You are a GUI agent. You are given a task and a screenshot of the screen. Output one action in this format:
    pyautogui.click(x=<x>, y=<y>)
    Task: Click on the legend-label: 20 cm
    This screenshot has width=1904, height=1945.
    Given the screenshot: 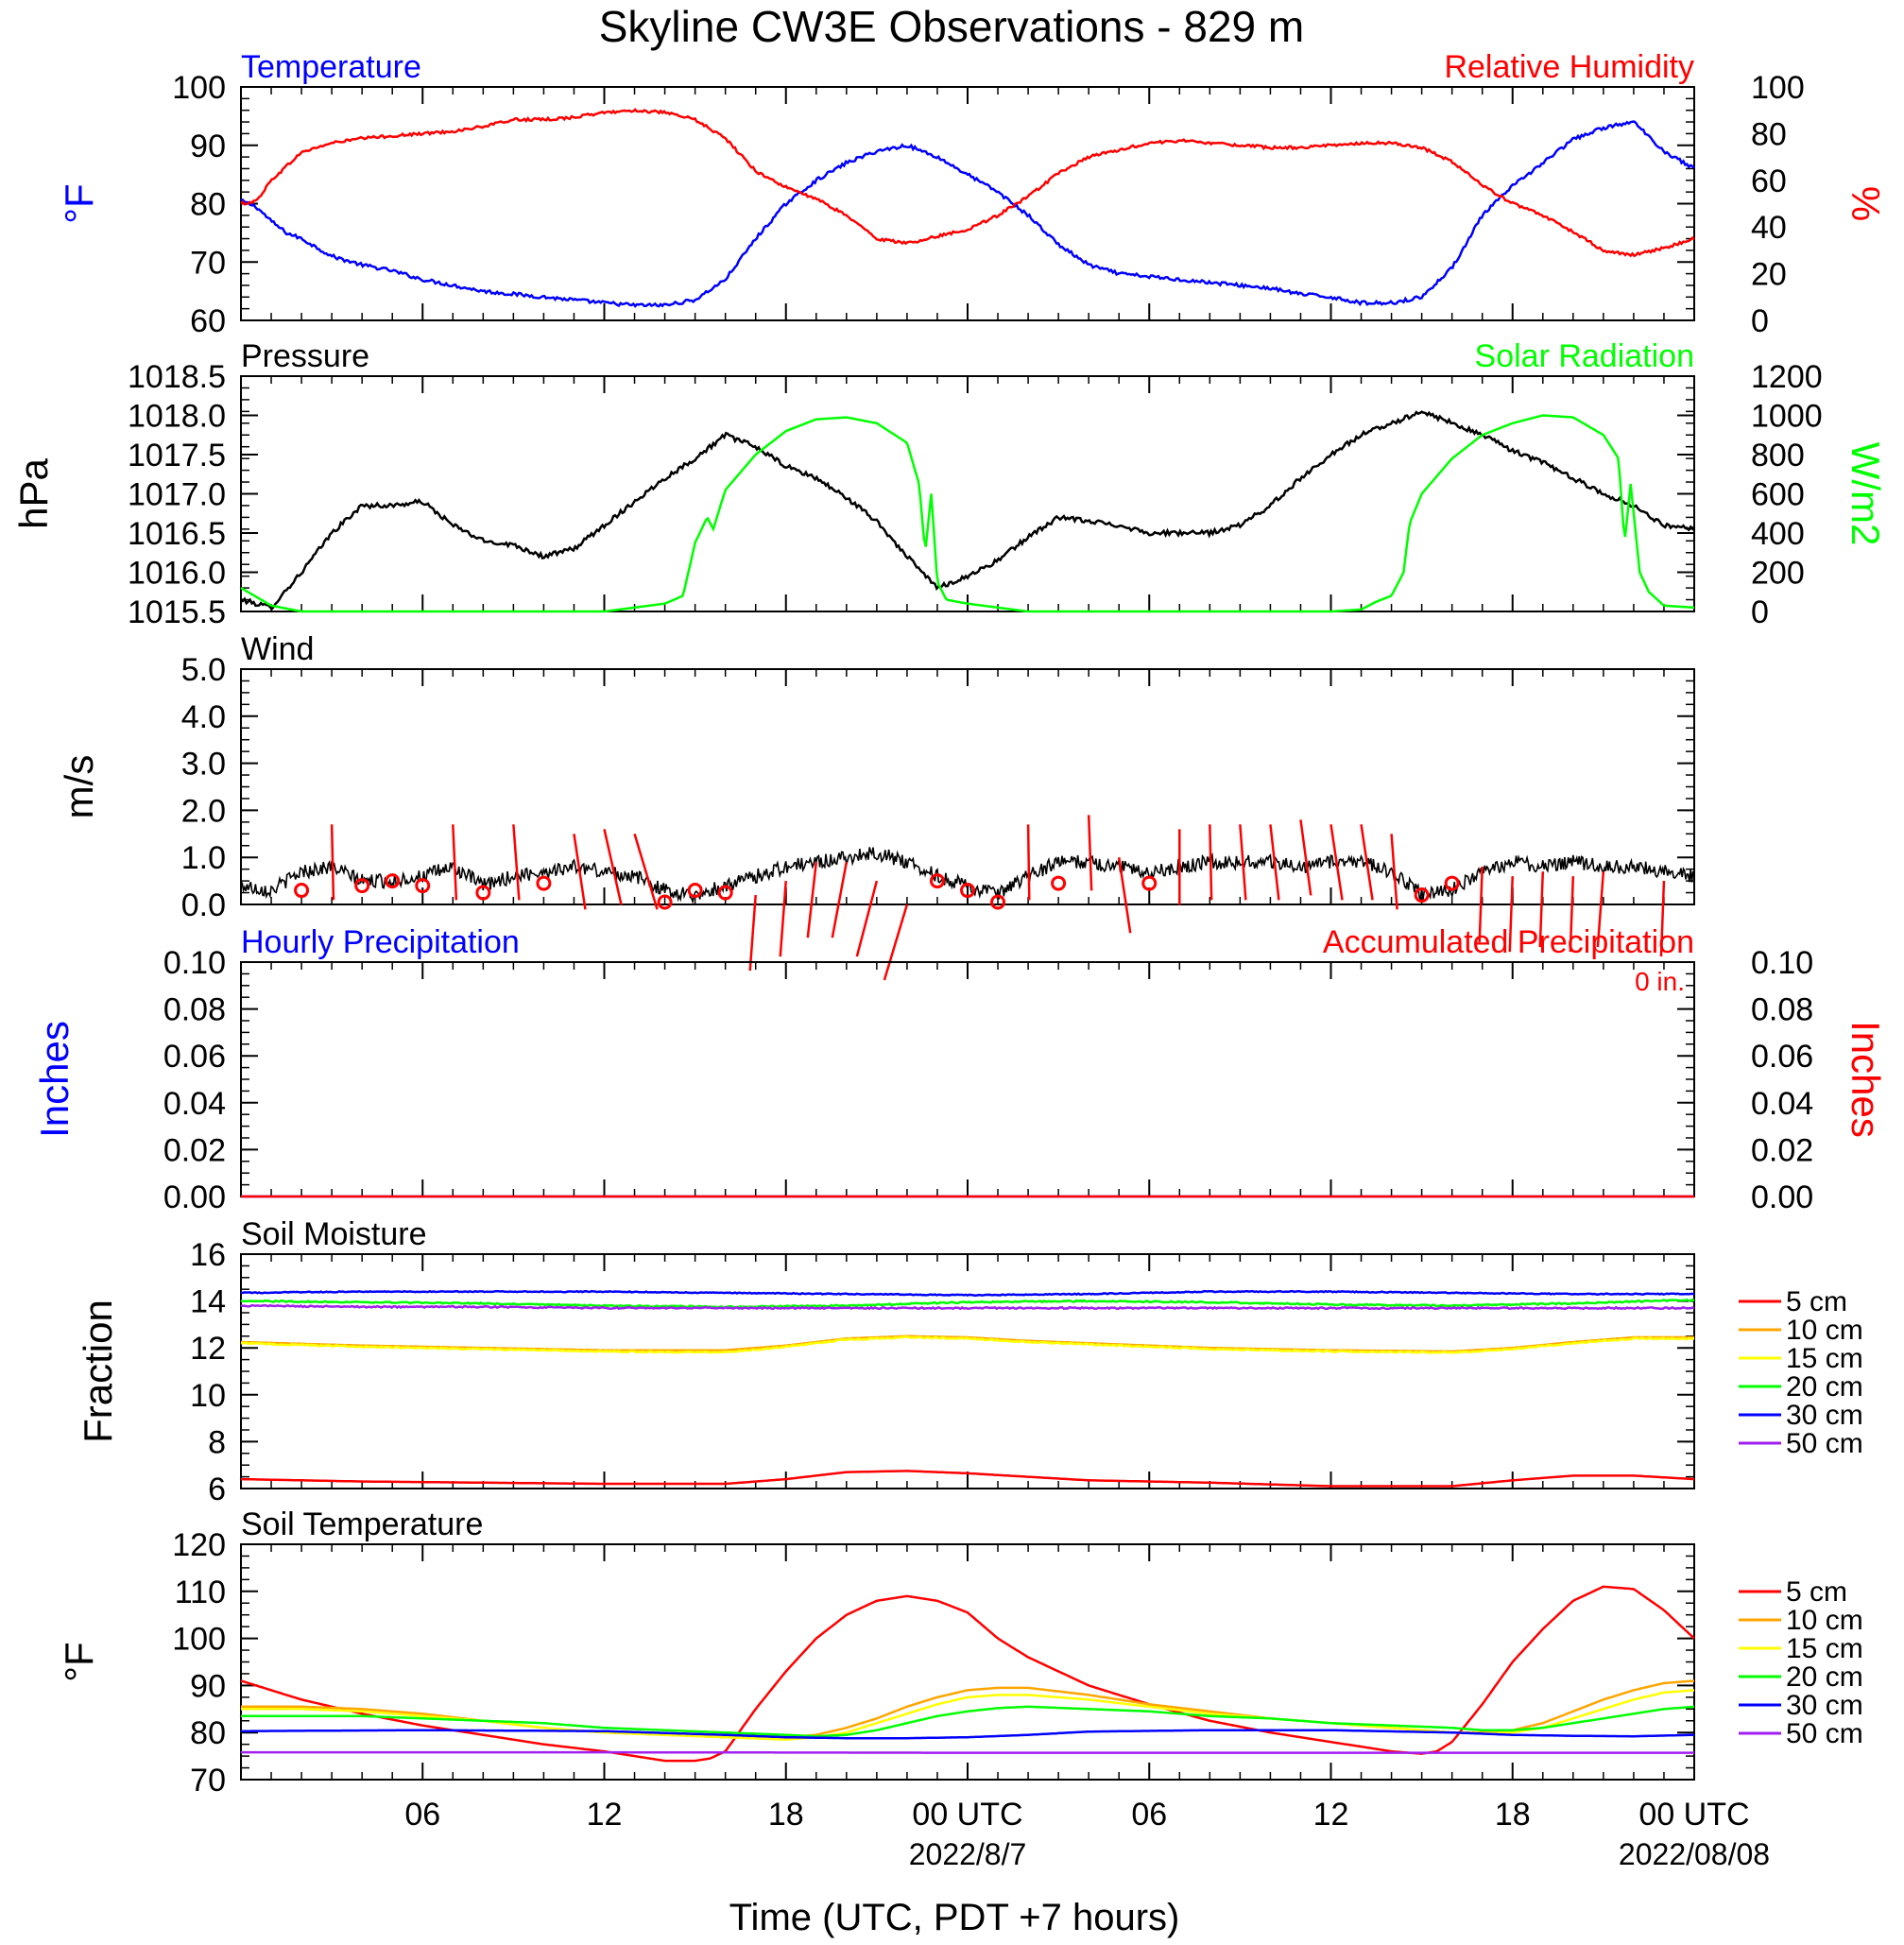 What is the action you would take?
    pyautogui.click(x=1824, y=1677)
    